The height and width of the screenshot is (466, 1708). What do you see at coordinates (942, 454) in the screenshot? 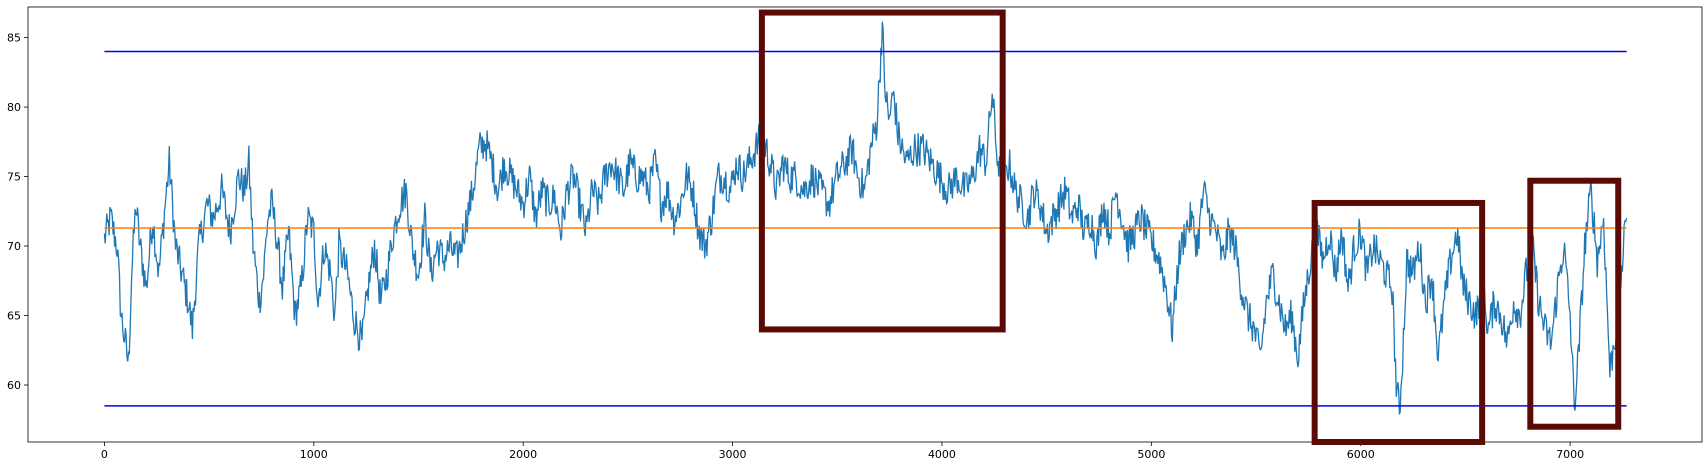
I see `x-tick-label: 4000` at bounding box center [942, 454].